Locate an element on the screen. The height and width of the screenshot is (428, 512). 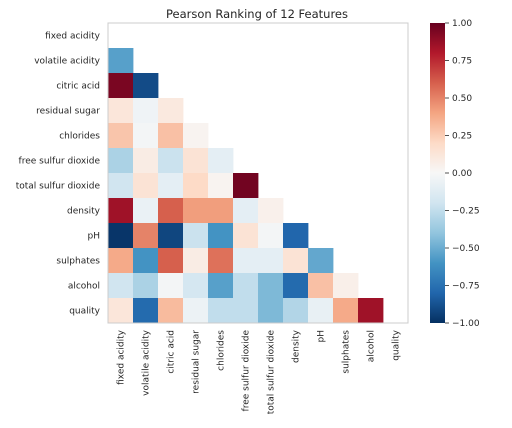
colorbar-tick-label: 0.75 is located at coordinates (462, 62).